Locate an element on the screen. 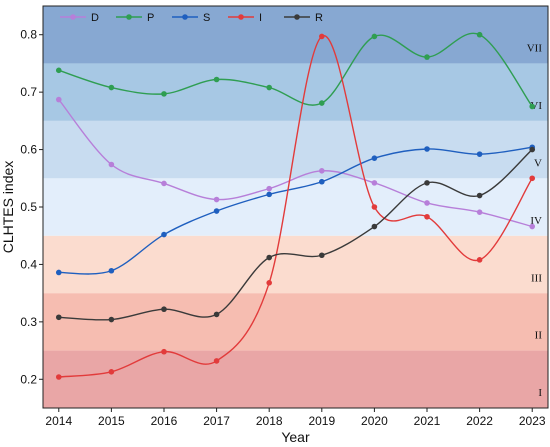 Image resolution: width=550 pixels, height=447 pixels. point-S-2021 is located at coordinates (427, 149).